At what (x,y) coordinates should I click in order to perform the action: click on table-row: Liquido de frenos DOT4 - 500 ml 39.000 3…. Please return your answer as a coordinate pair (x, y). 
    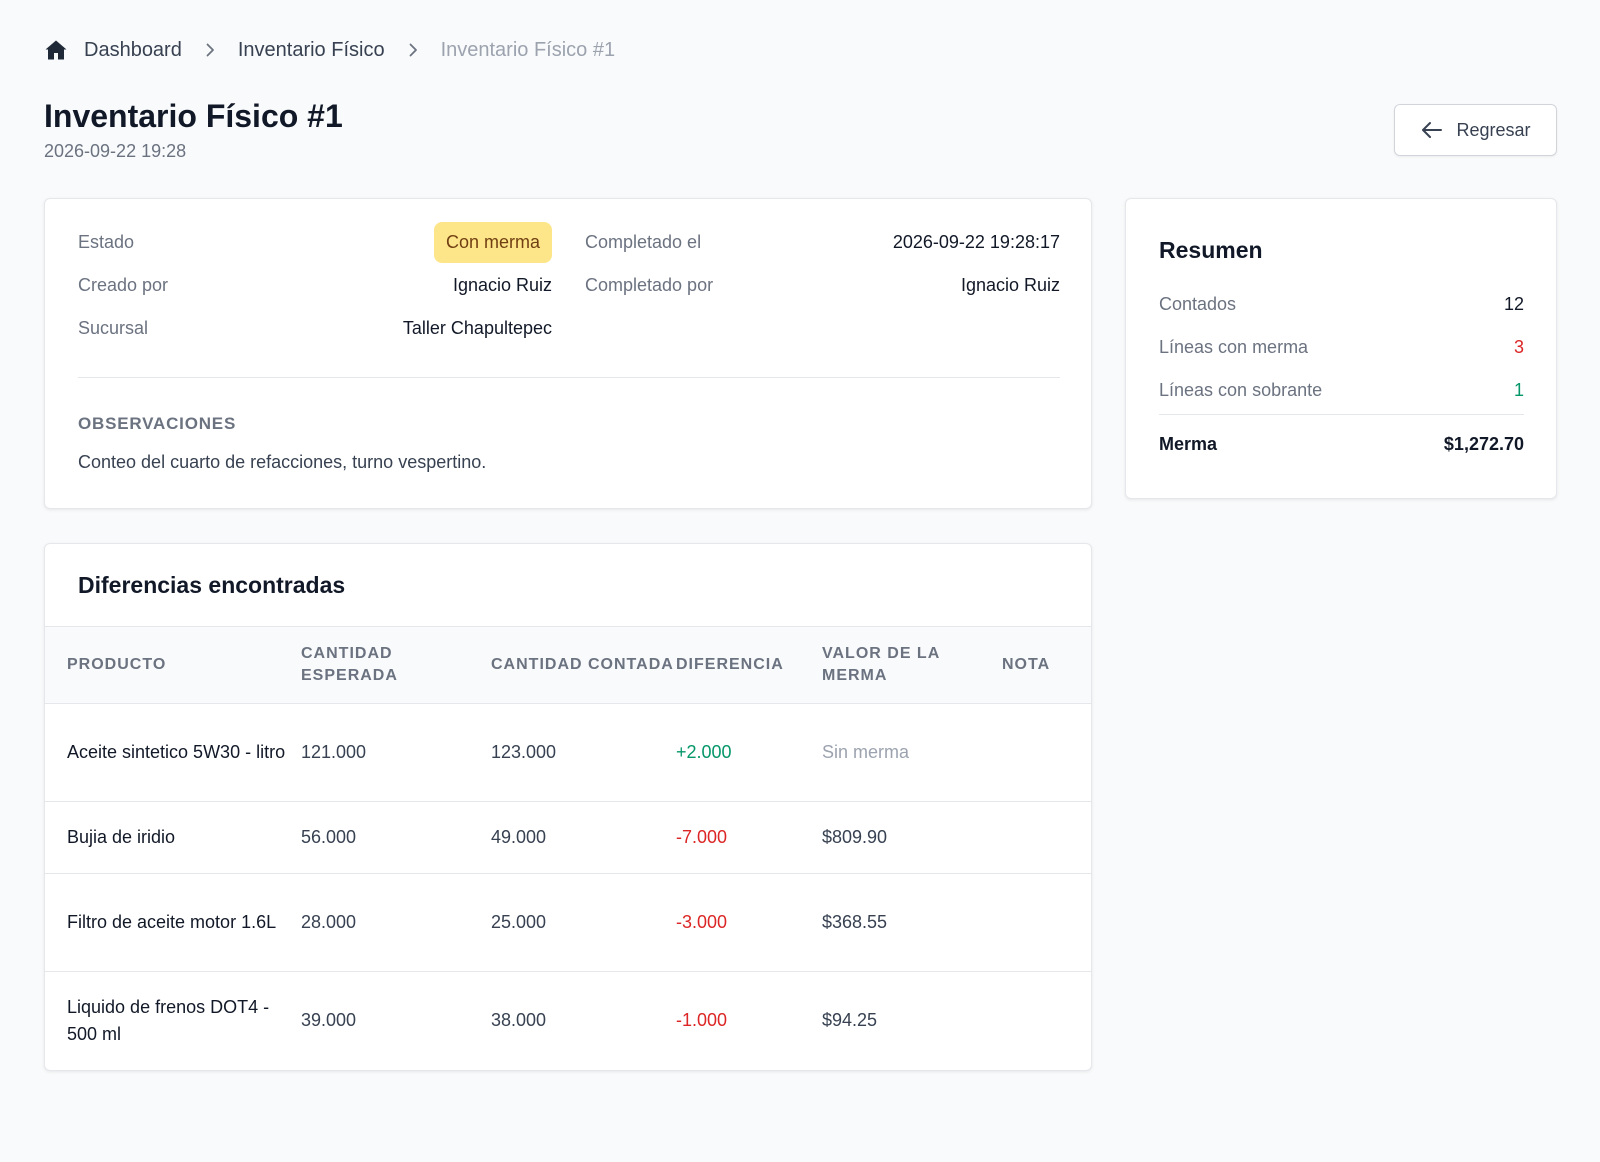
    Looking at the image, I should click on (568, 1021).